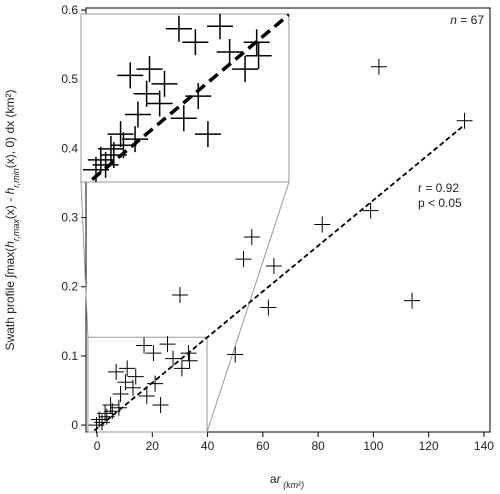 Image resolution: width=500 pixels, height=494 pixels. What do you see at coordinates (16, 178) in the screenshot?
I see `label-part: r,min` at bounding box center [16, 178].